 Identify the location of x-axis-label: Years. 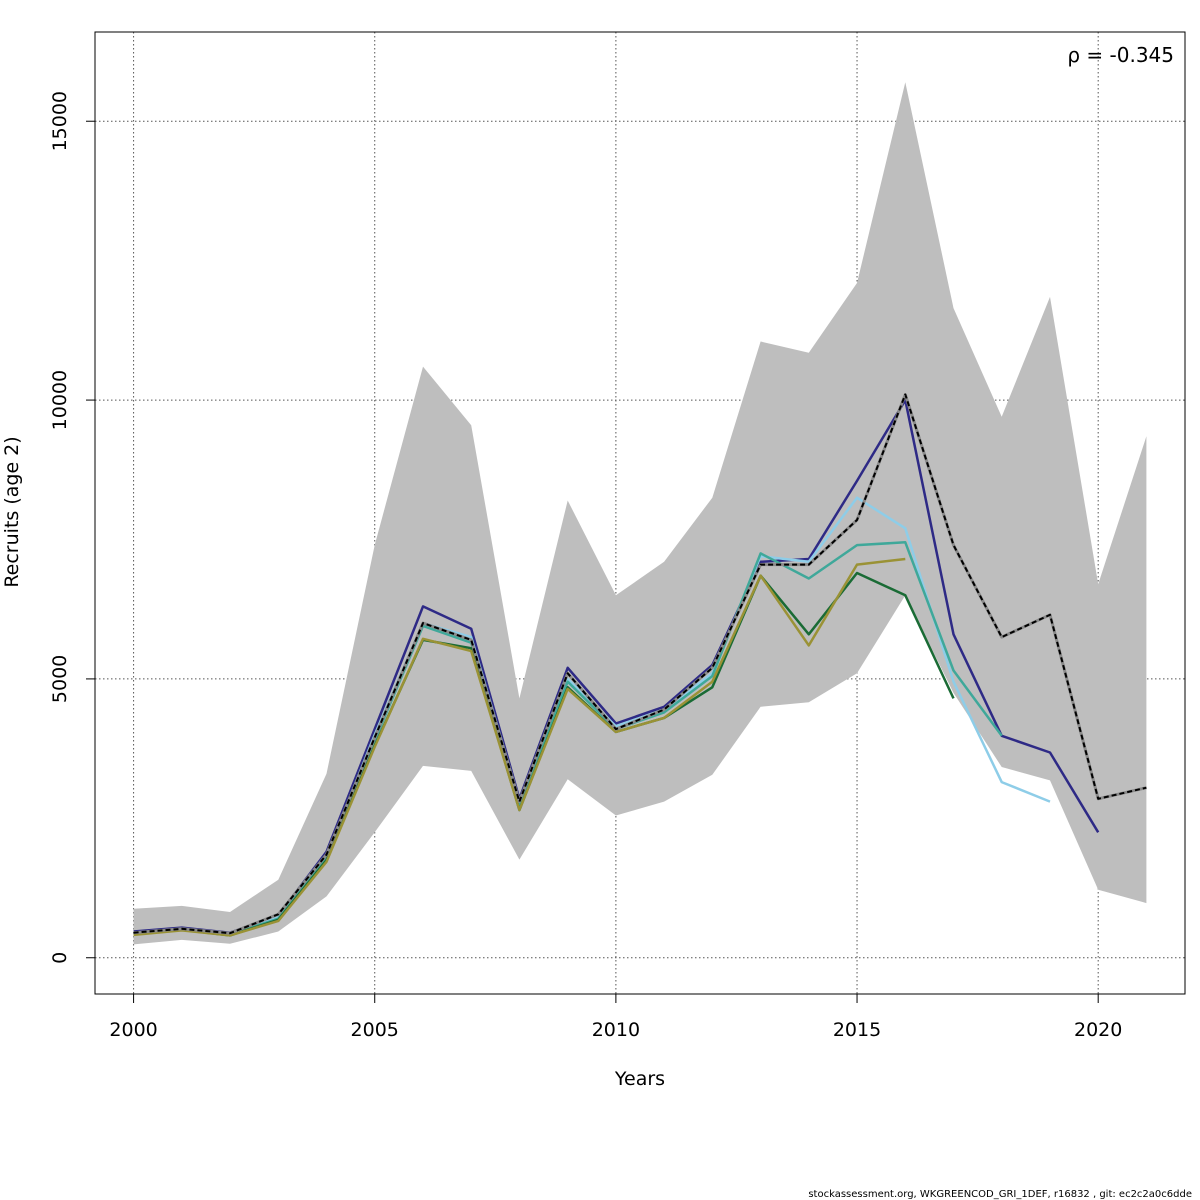
(639, 1079).